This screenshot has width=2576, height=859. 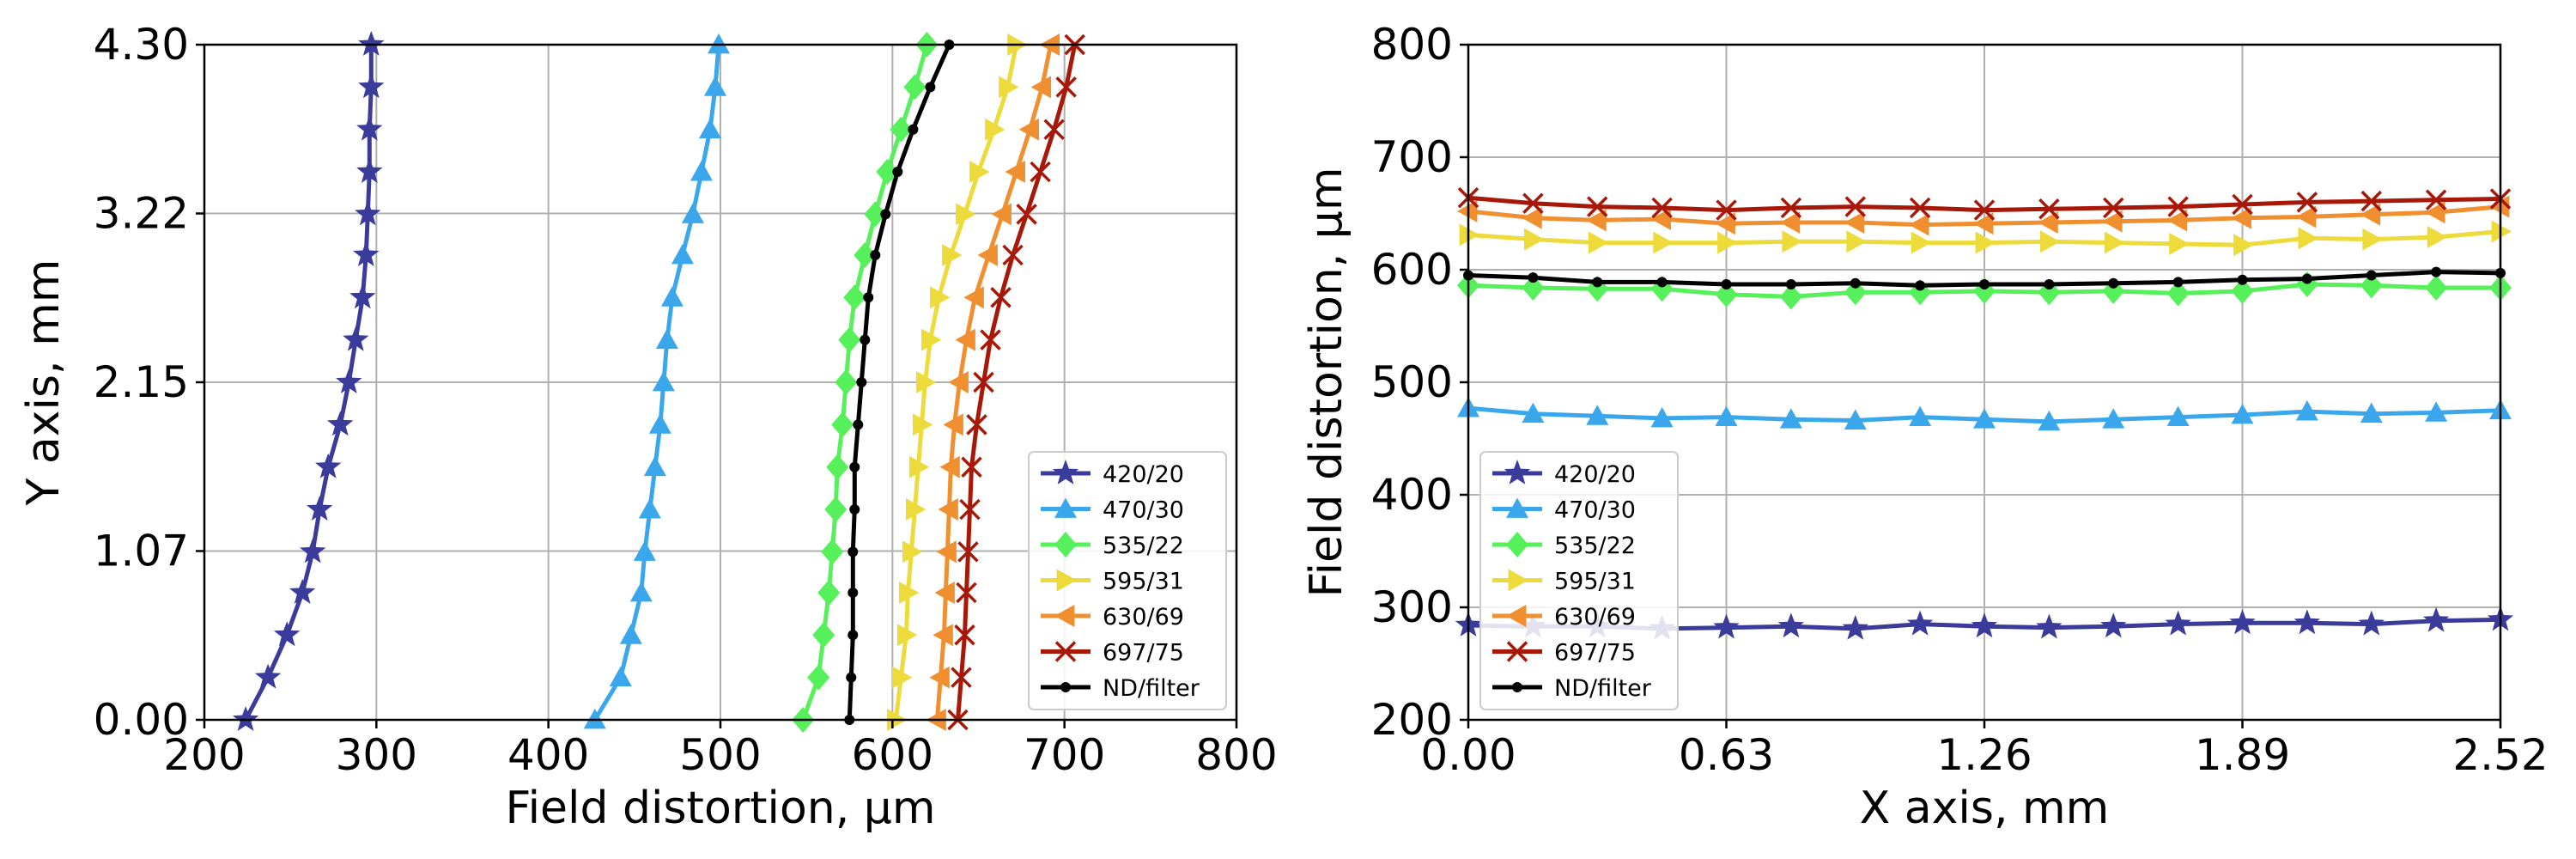 I want to click on left-x-axis-title: Field distortion, µm, so click(x=720, y=809).